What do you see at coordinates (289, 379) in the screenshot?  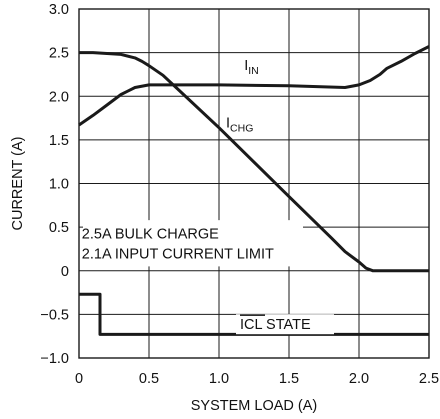 I see `x-tick-label: 1.5` at bounding box center [289, 379].